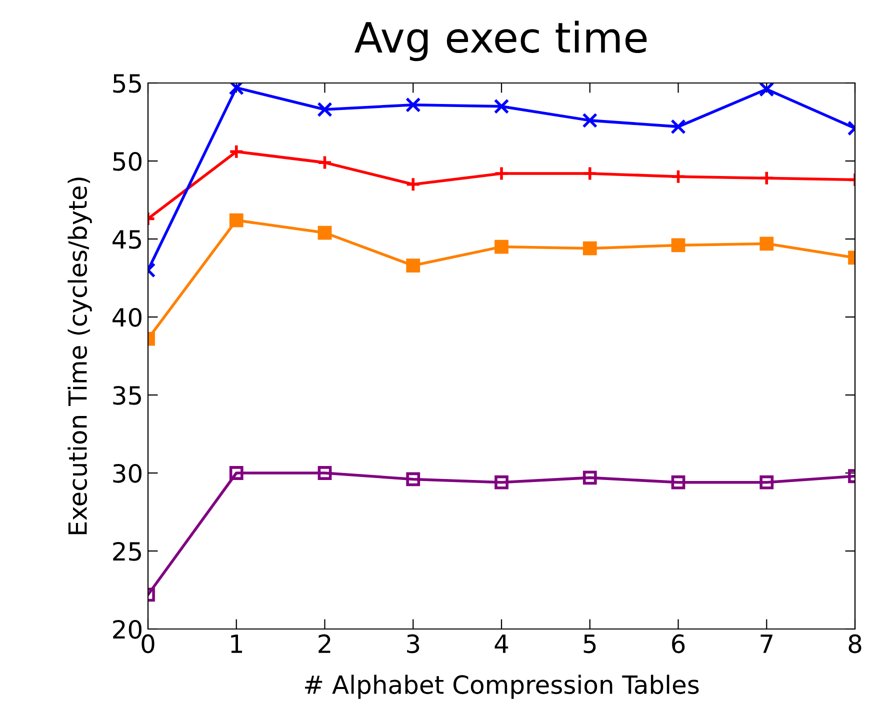  What do you see at coordinates (501, 643) in the screenshot?
I see `x-tick-label: 4` at bounding box center [501, 643].